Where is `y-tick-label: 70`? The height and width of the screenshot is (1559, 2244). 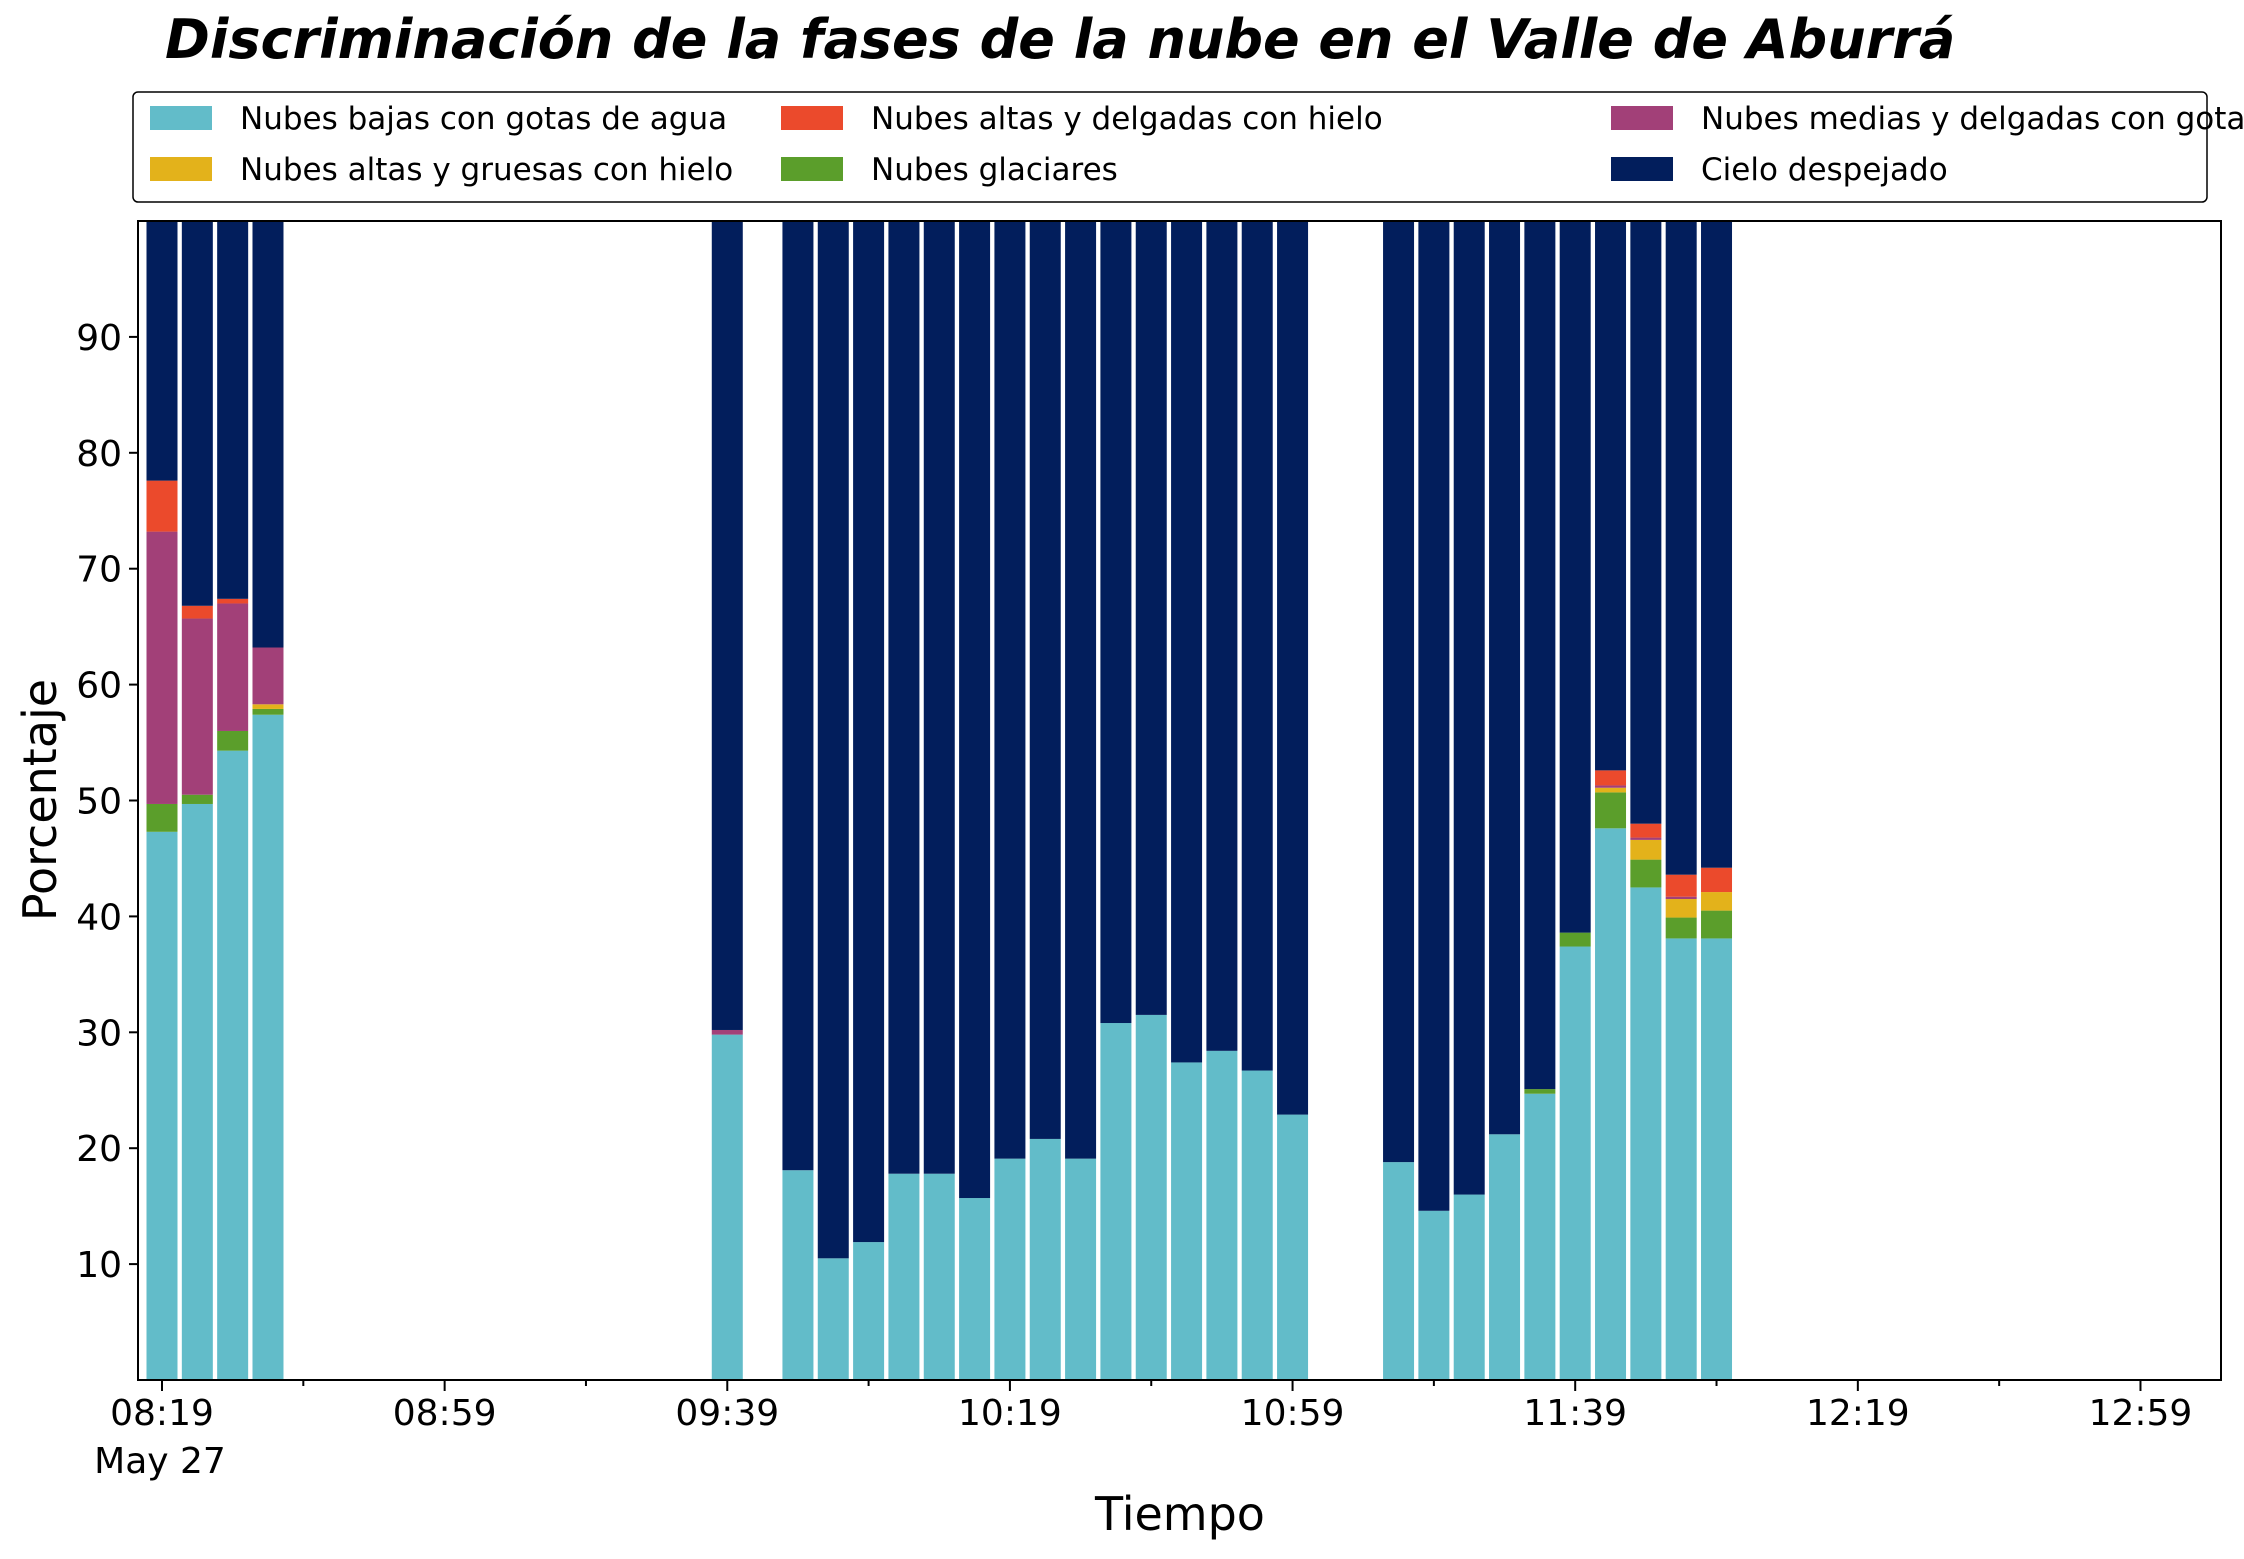 y-tick-label: 70 is located at coordinates (99, 570).